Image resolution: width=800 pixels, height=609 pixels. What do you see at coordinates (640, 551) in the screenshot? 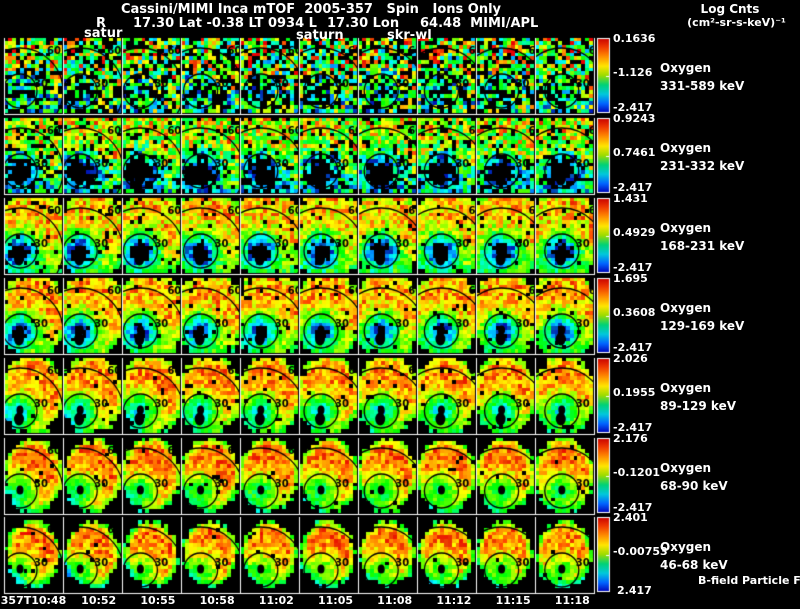
I see `colorbar-mid-label: -0.00753` at bounding box center [640, 551].